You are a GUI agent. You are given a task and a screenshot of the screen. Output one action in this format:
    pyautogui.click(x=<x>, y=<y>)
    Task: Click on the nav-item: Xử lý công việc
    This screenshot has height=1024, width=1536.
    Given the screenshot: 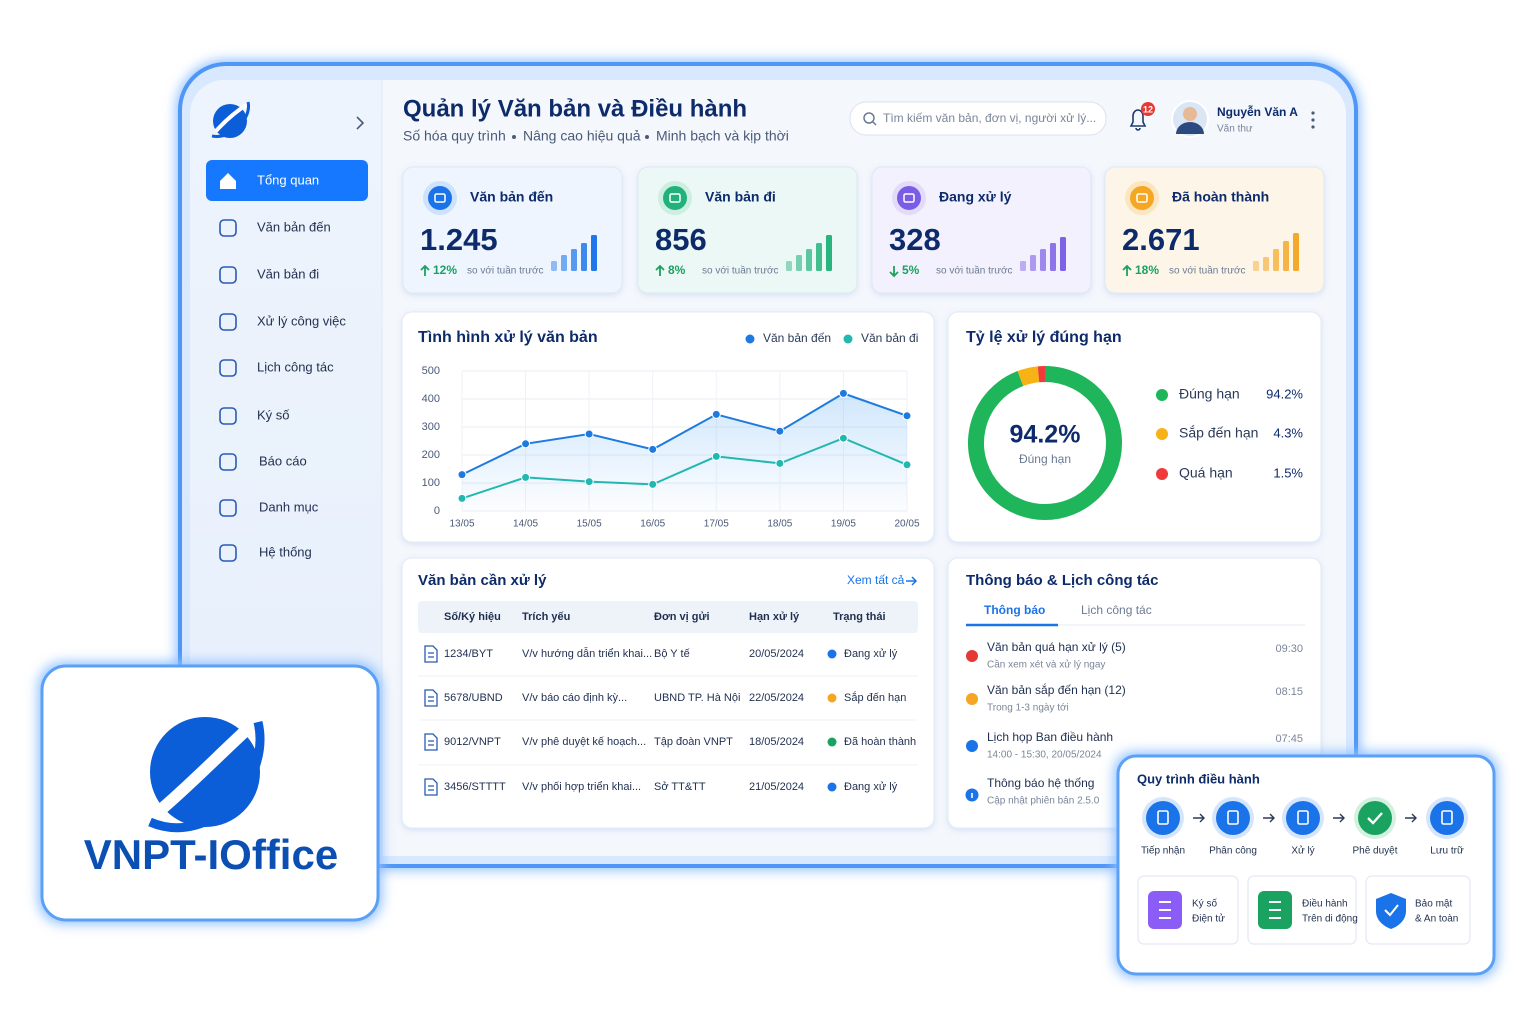 What is the action you would take?
    pyautogui.click(x=301, y=320)
    